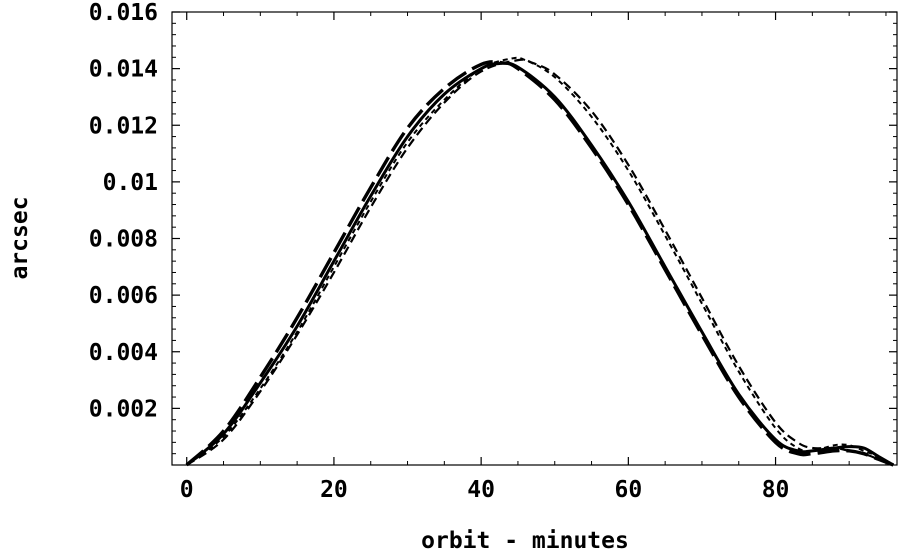  What do you see at coordinates (123, 296) in the screenshot?
I see `y-tick-label: 0.006` at bounding box center [123, 296].